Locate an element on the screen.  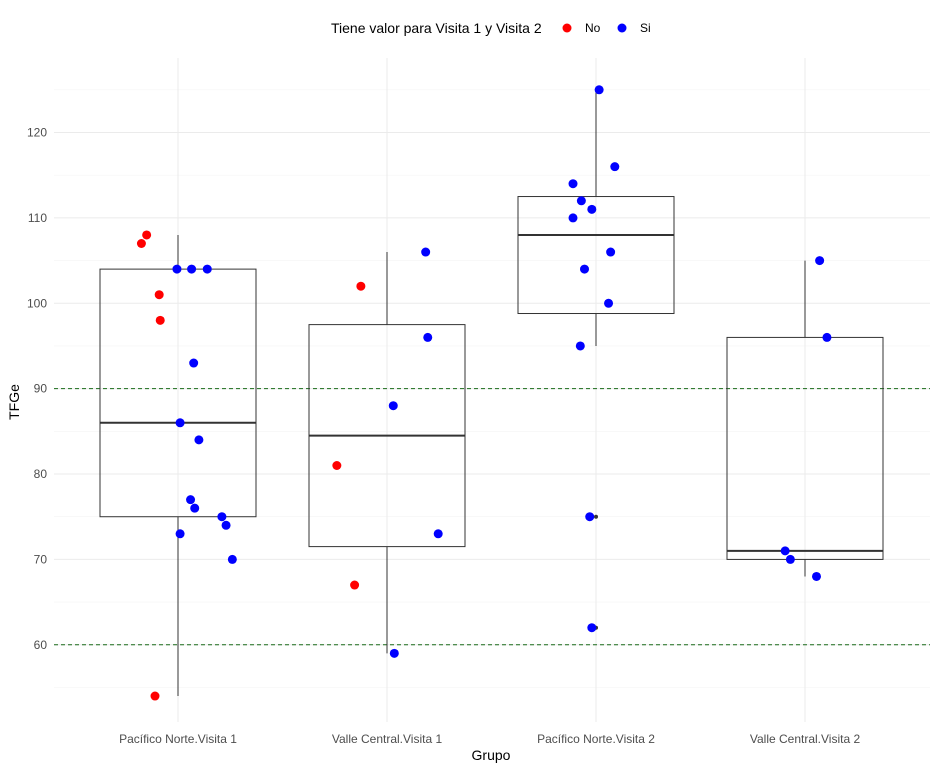
legend-label-si: Si is located at coordinates (645, 28).